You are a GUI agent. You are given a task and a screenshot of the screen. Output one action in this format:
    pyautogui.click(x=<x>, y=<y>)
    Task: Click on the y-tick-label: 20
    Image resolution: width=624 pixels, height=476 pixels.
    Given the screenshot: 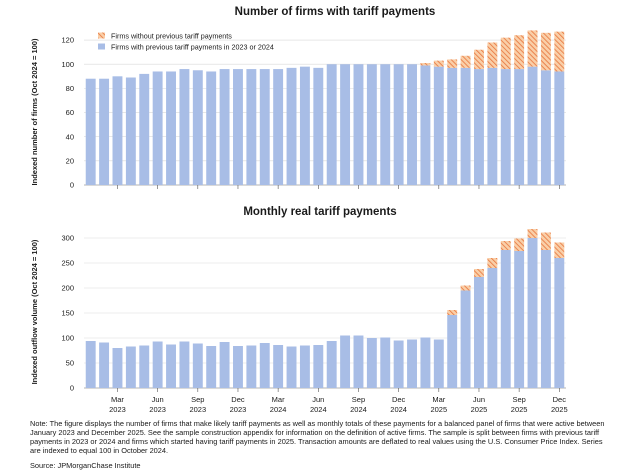 What is the action you would take?
    pyautogui.click(x=70, y=160)
    